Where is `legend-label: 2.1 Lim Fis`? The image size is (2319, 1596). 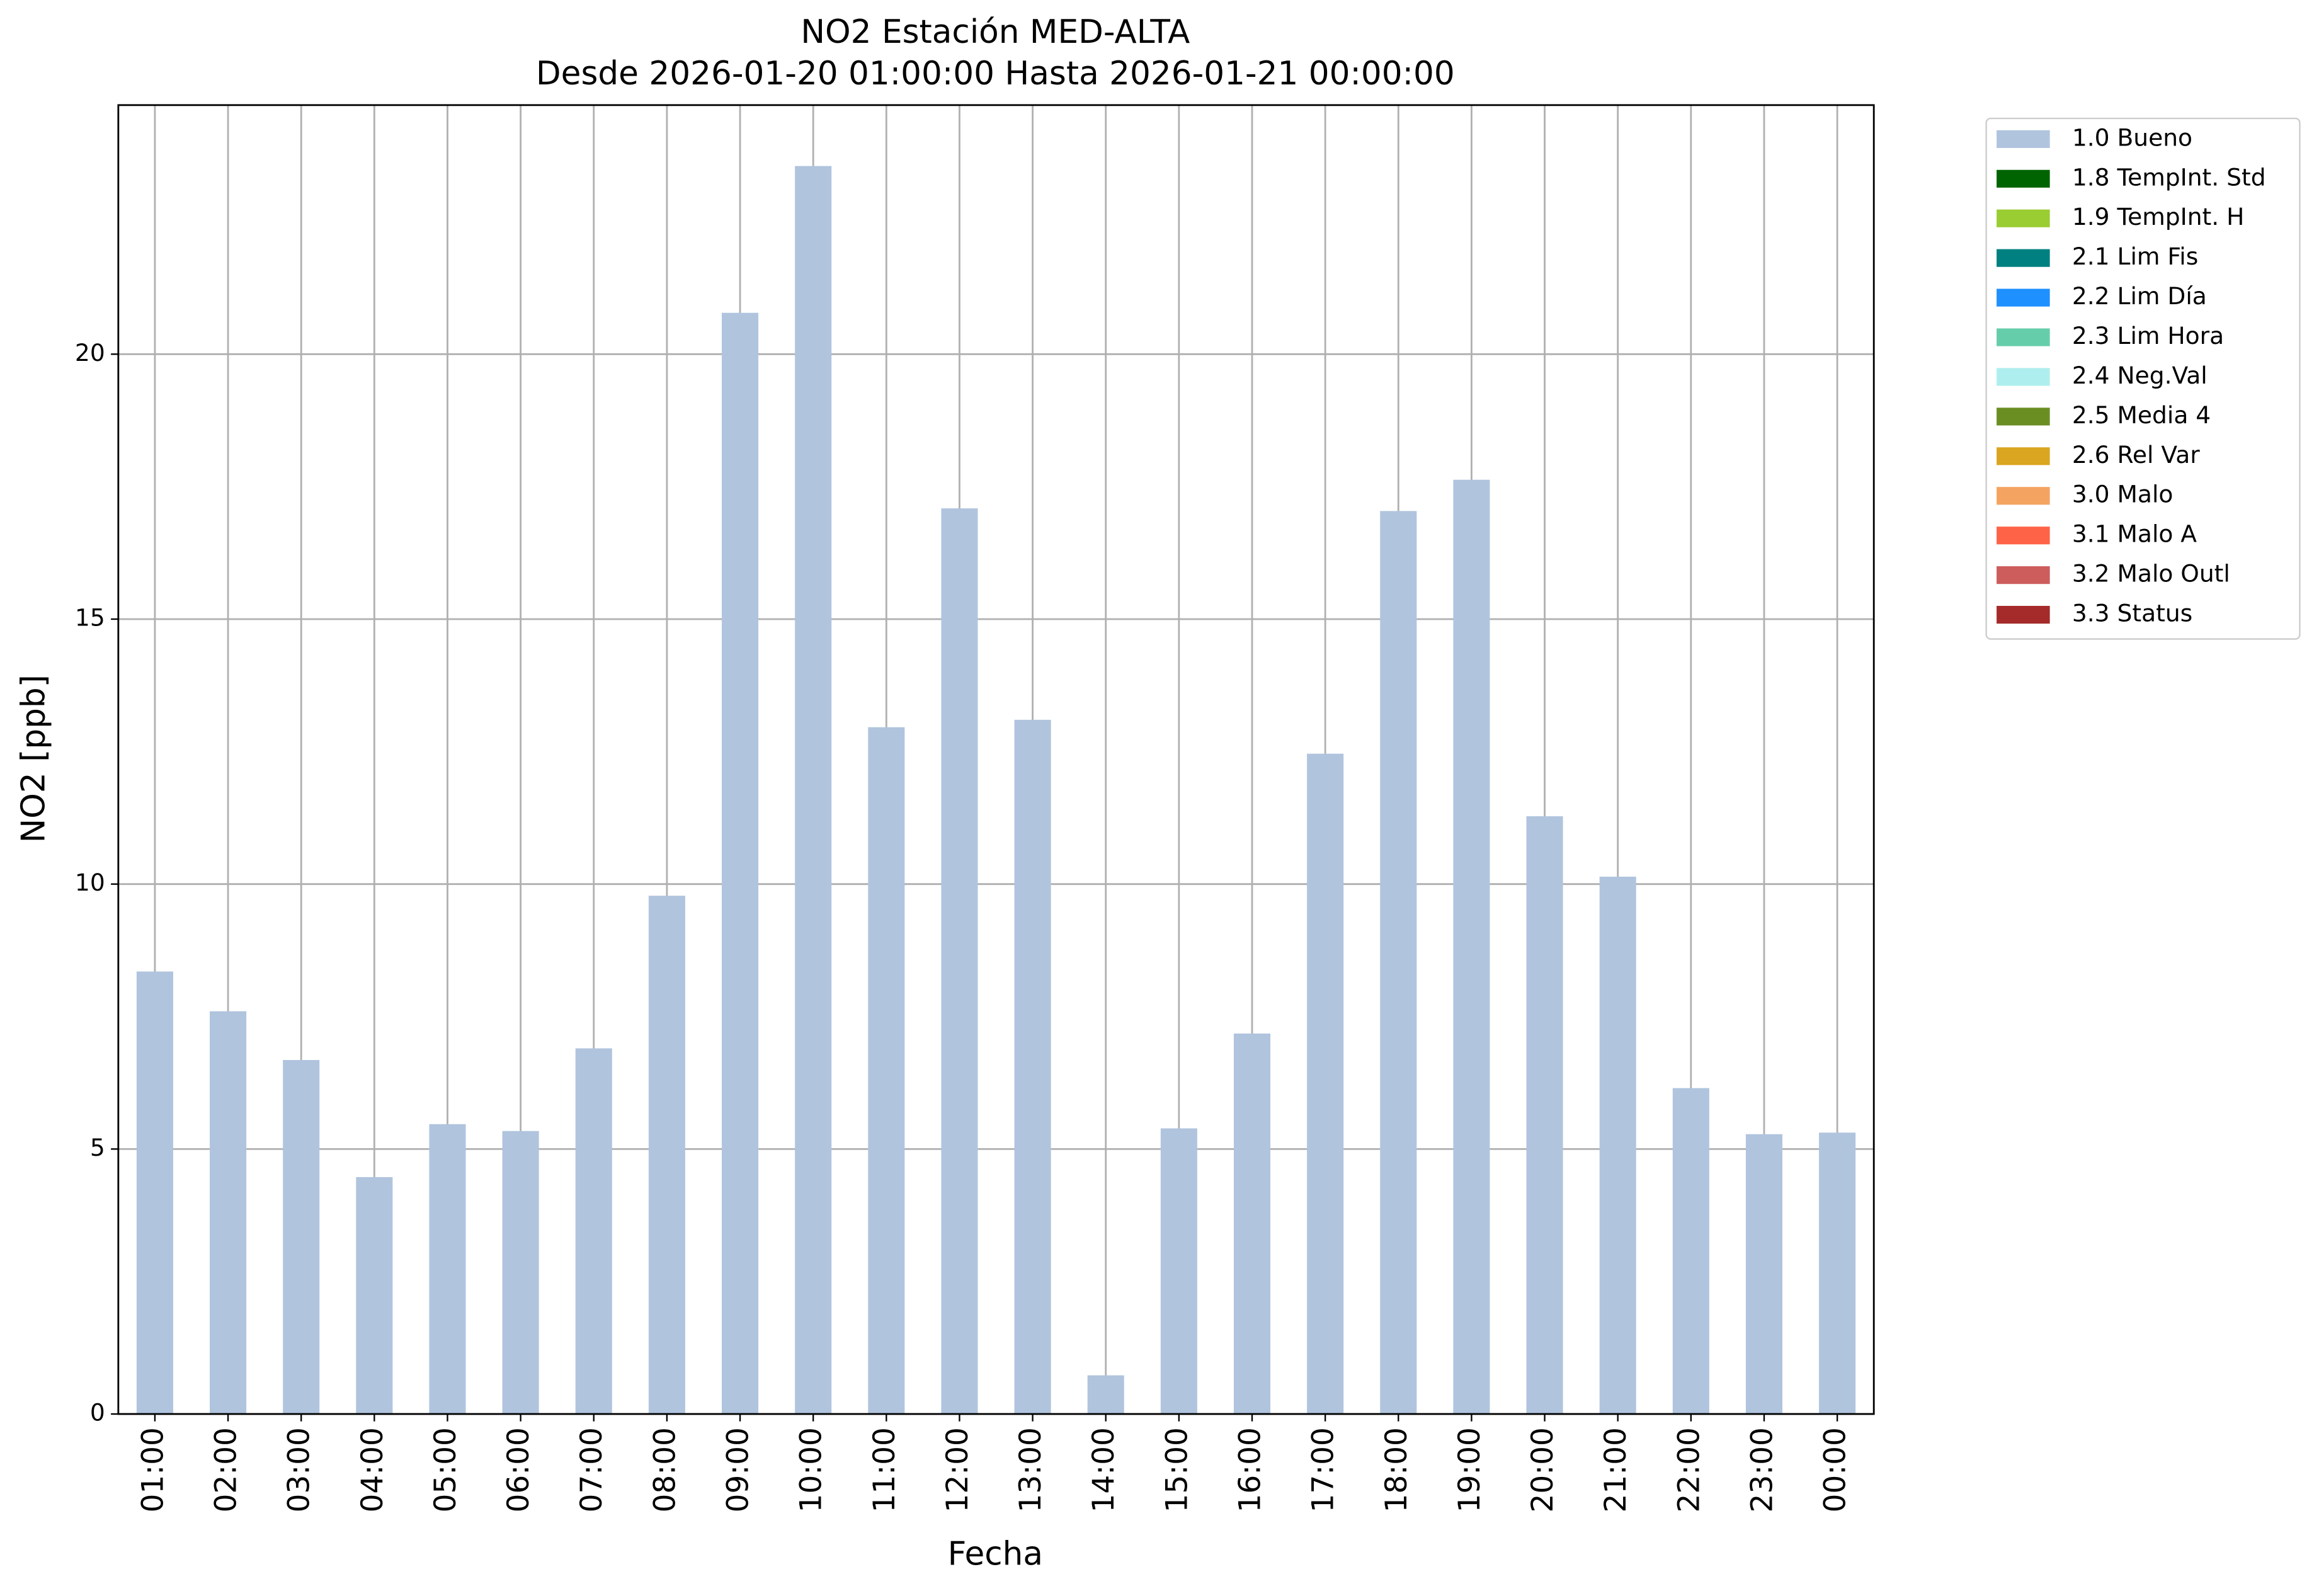 legend-label: 2.1 Lim Fis is located at coordinates (2135, 256).